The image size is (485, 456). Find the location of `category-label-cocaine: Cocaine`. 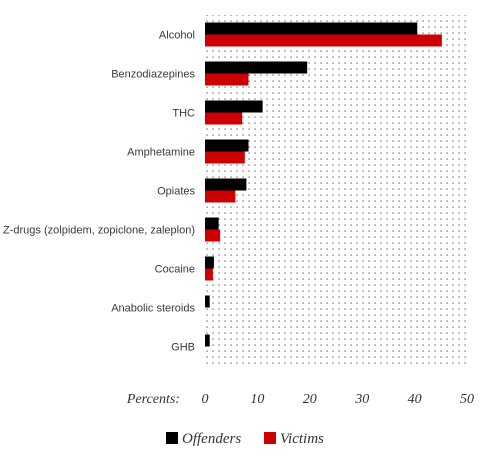

category-label-cocaine: Cocaine is located at coordinates (175, 270).